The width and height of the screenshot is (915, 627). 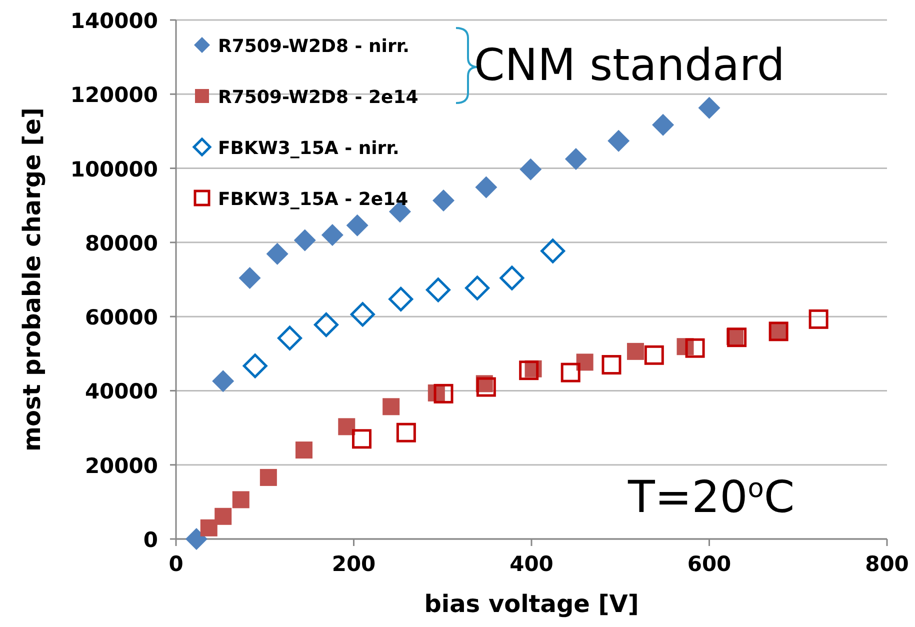 I want to click on y-tick-label: 140000, so click(x=114, y=21).